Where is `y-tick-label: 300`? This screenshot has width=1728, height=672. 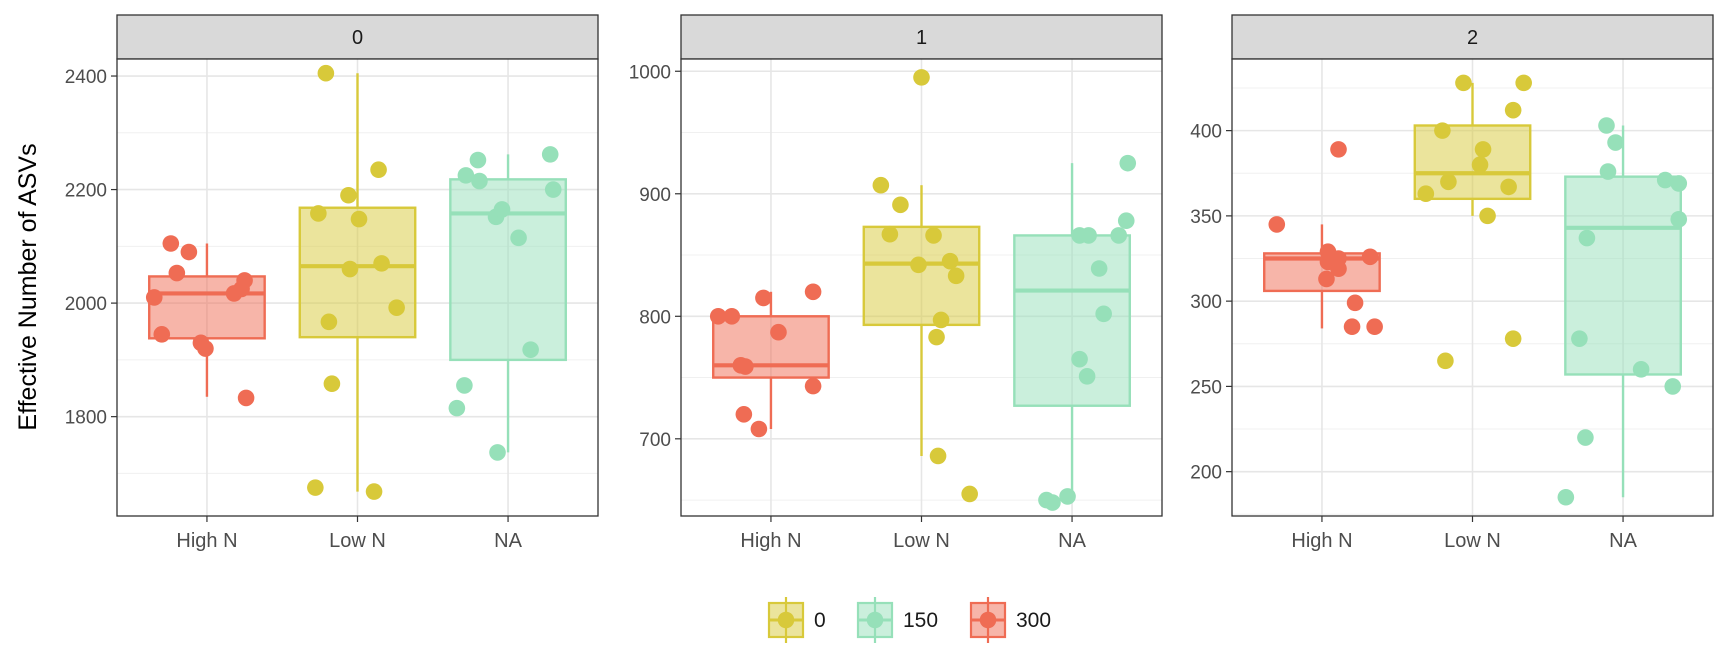 y-tick-label: 300 is located at coordinates (1206, 302).